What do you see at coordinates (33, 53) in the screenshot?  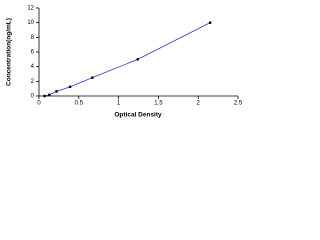 I see `y-tick-label: 6` at bounding box center [33, 53].